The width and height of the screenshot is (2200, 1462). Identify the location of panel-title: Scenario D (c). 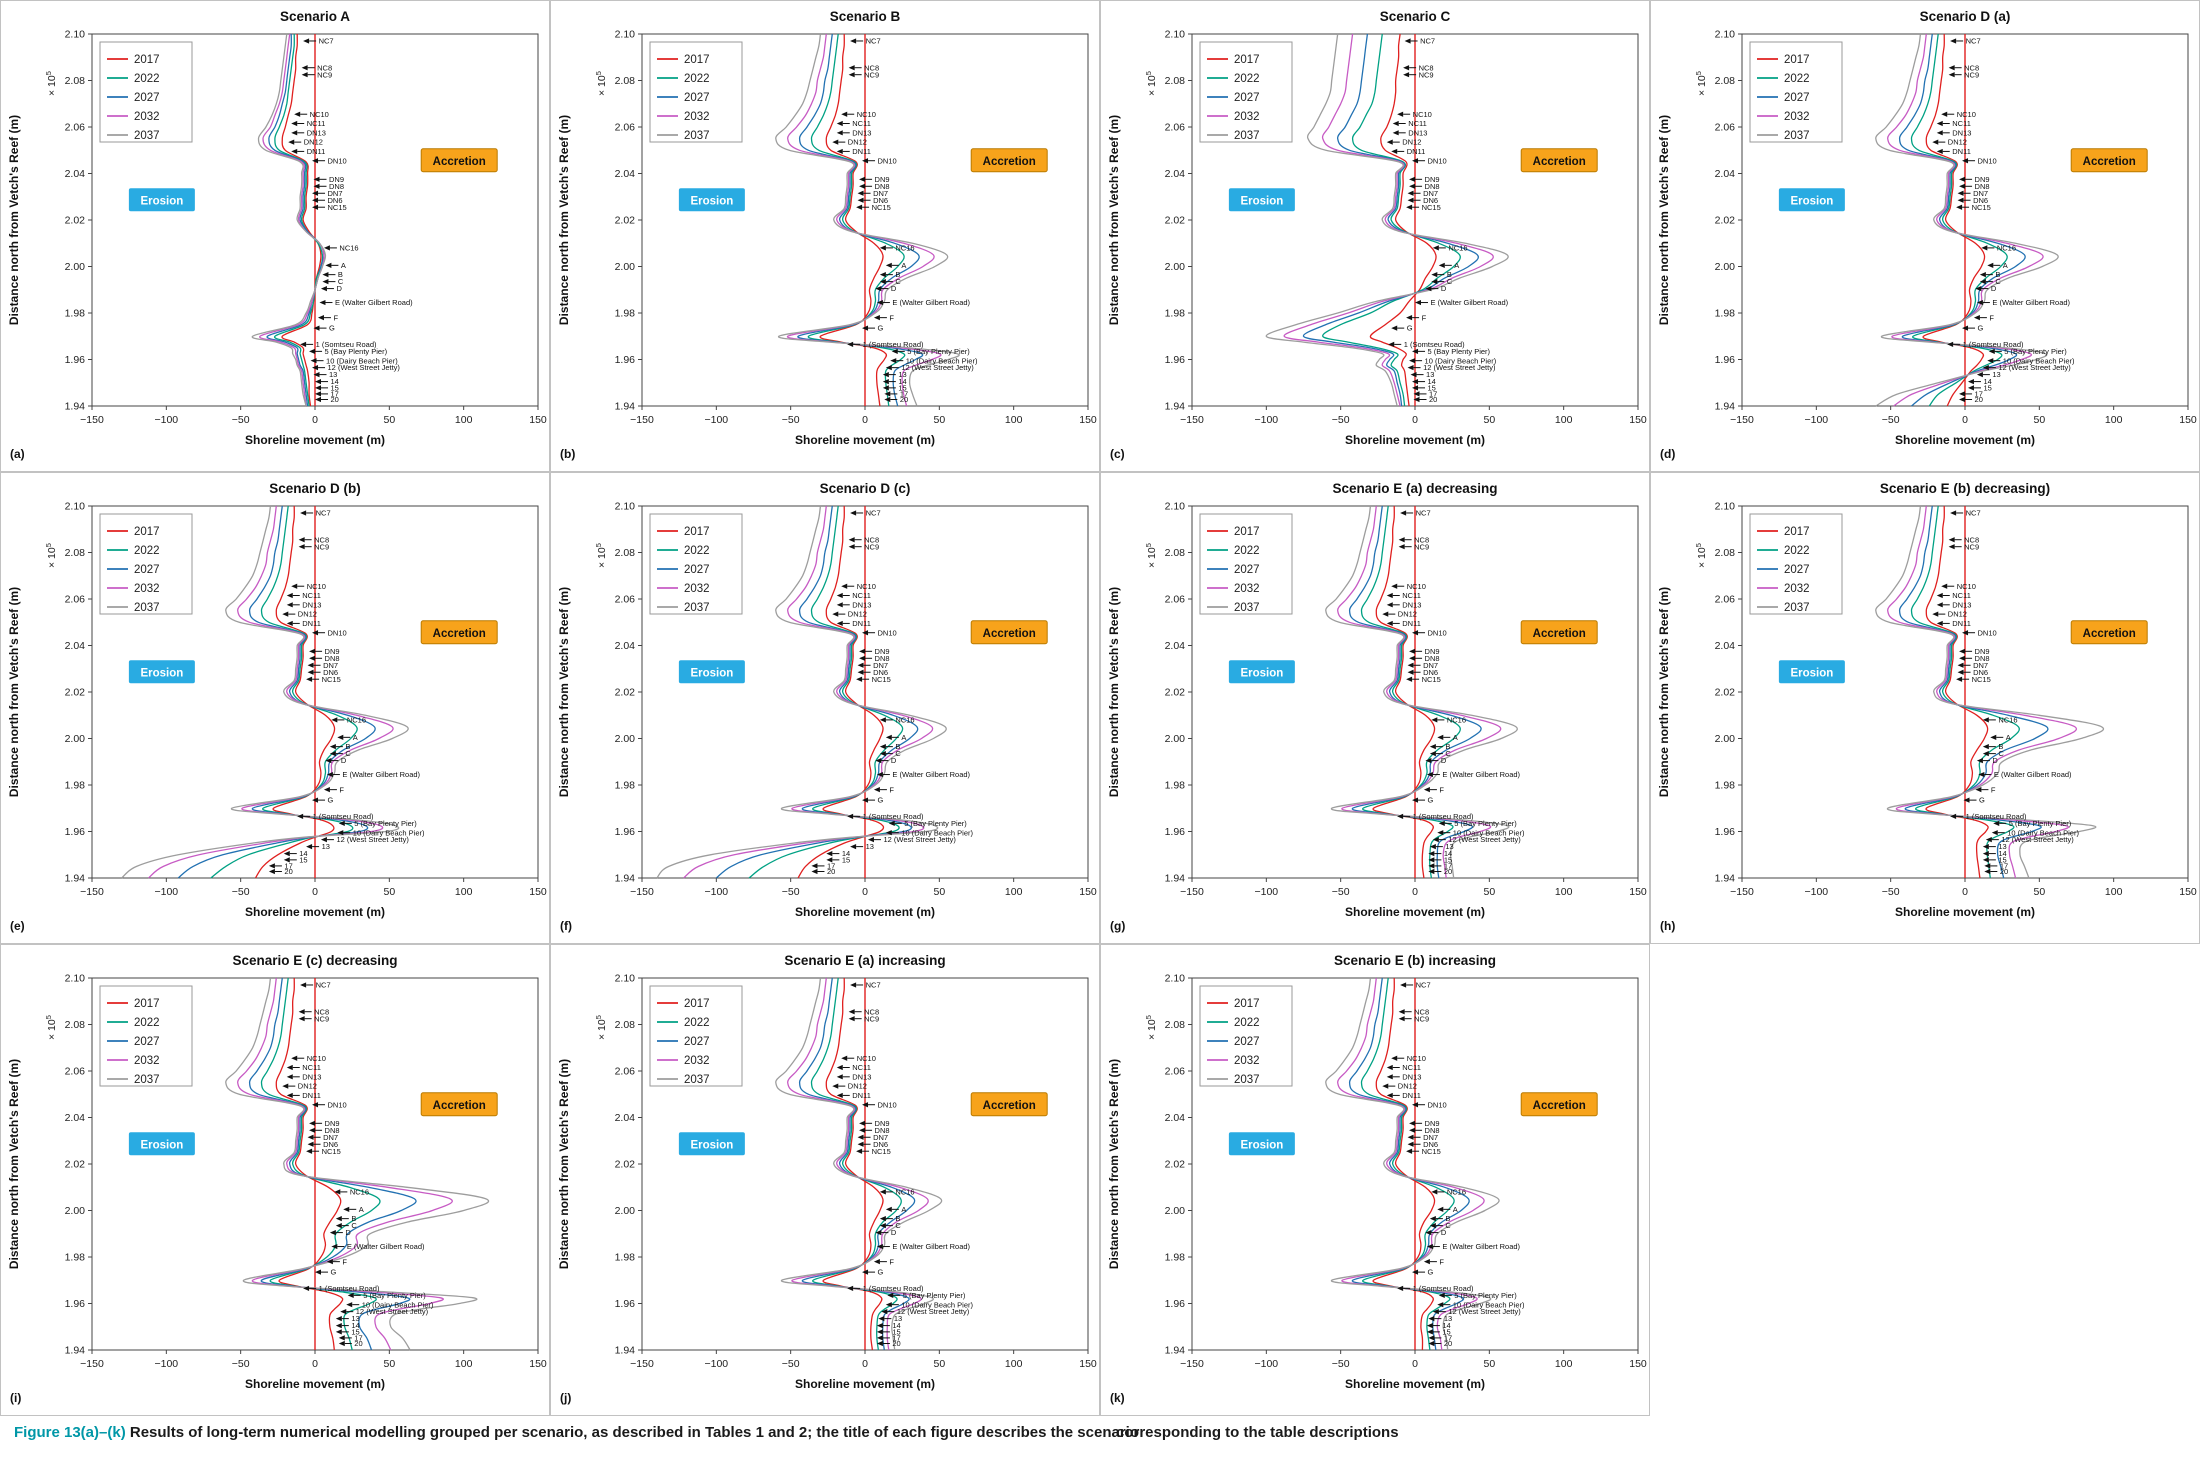
(865, 488).